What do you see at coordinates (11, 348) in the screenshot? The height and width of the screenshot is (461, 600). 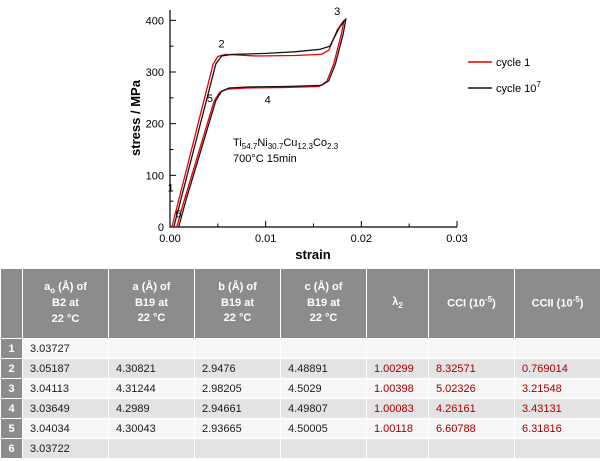 I see `row-index: 1` at bounding box center [11, 348].